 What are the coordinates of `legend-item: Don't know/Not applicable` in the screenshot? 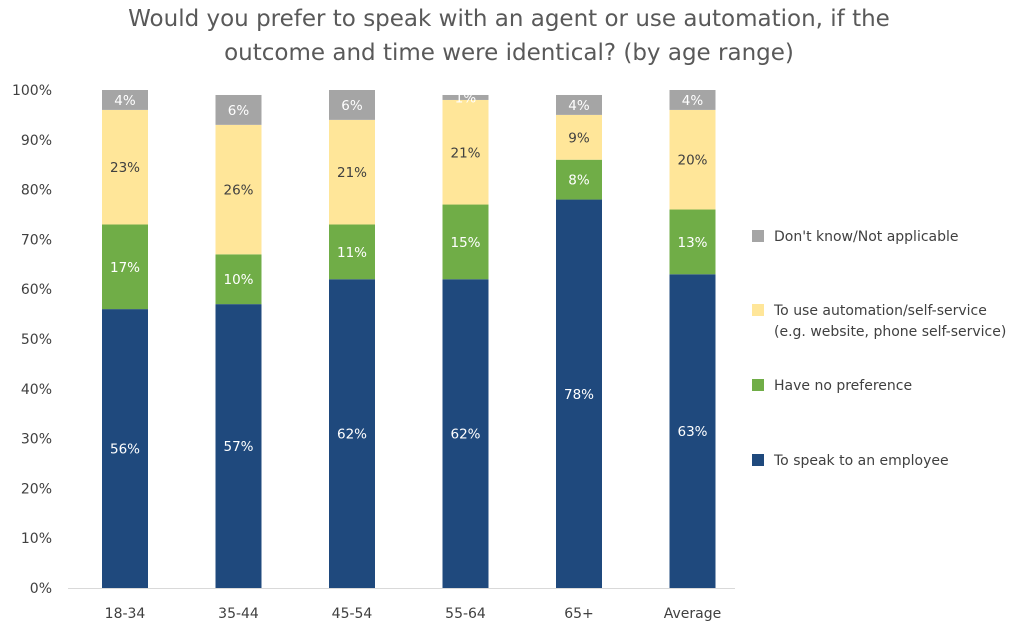 It's located at (855, 237).